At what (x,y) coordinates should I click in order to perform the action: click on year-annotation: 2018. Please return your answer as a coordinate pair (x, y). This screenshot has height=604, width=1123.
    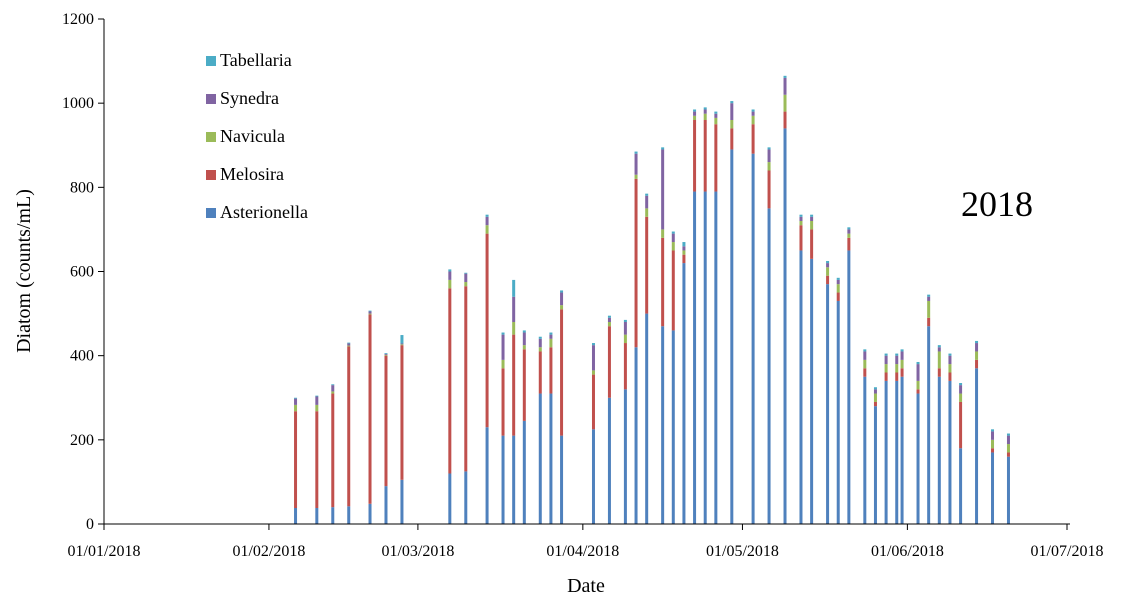
    Looking at the image, I should click on (997, 204).